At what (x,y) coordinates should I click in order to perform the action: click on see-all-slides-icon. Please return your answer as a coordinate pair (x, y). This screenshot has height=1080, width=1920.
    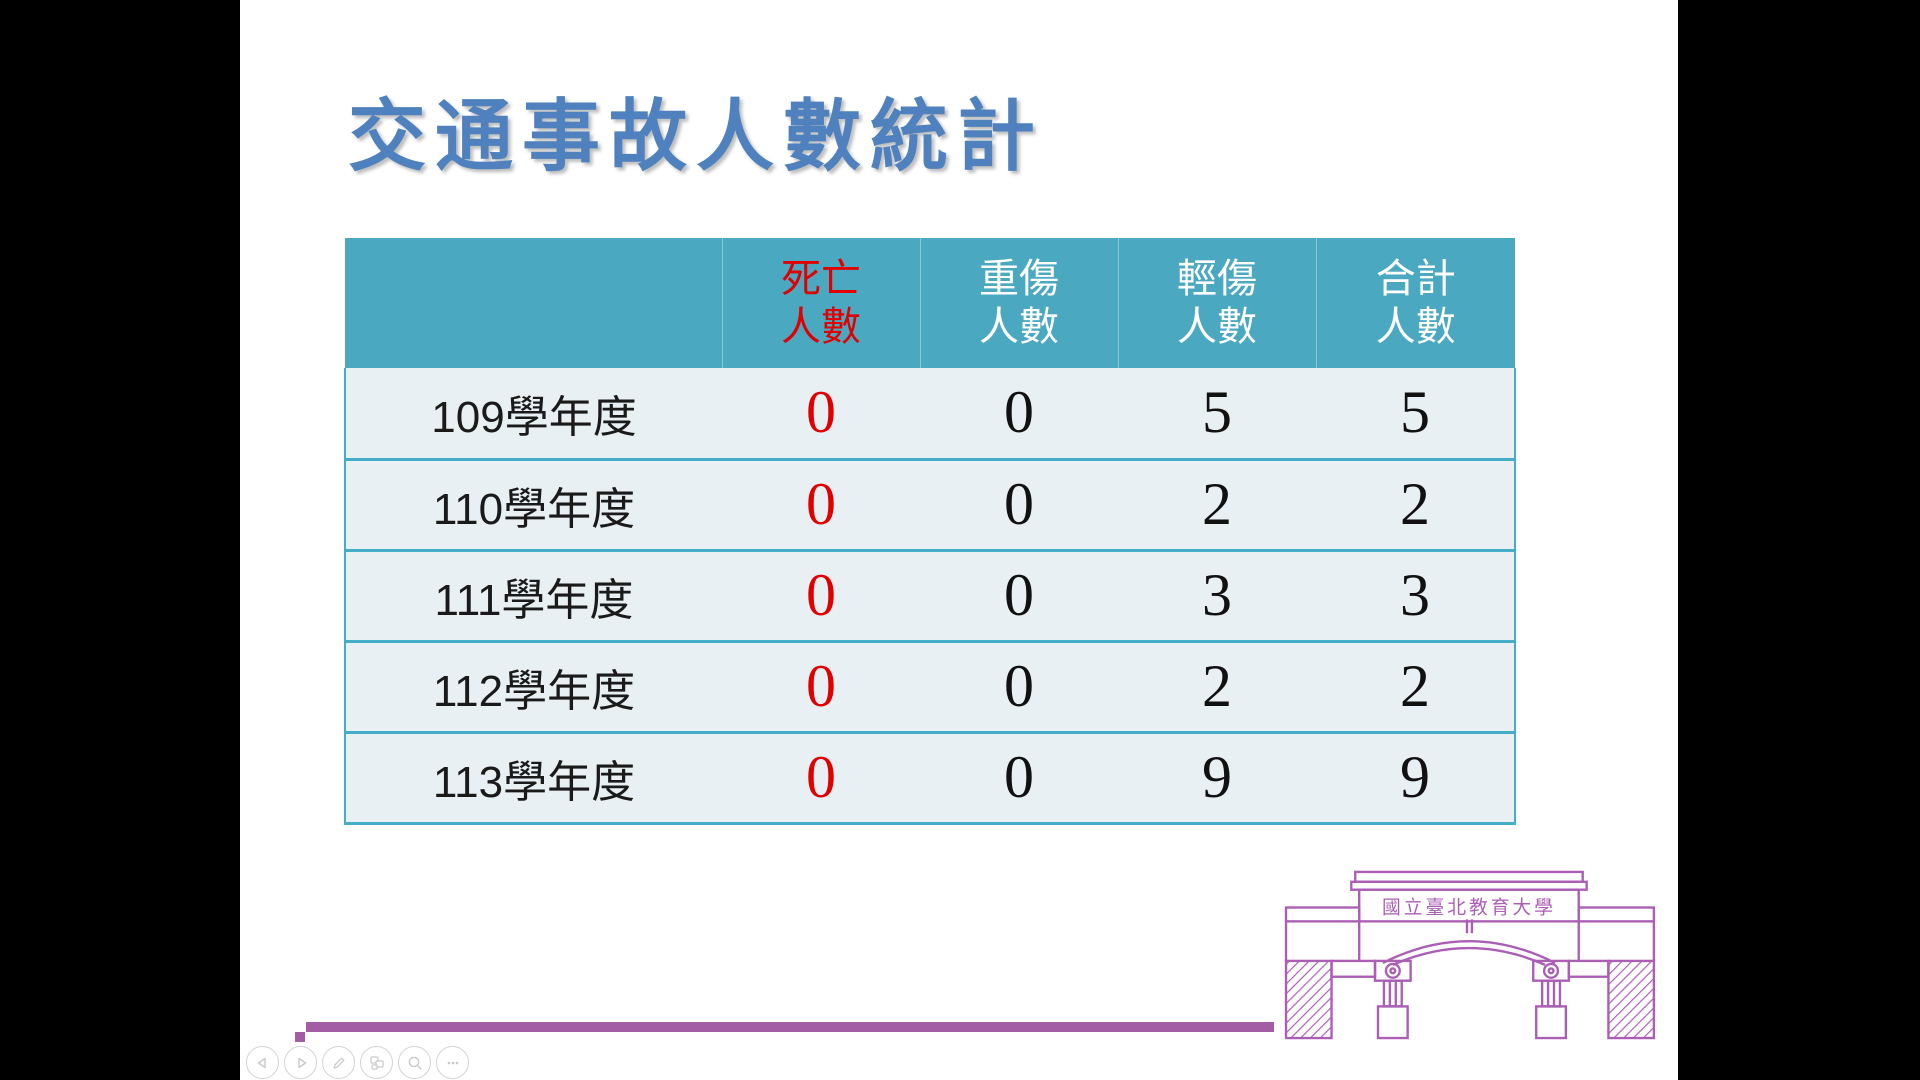
    Looking at the image, I should click on (376, 1062).